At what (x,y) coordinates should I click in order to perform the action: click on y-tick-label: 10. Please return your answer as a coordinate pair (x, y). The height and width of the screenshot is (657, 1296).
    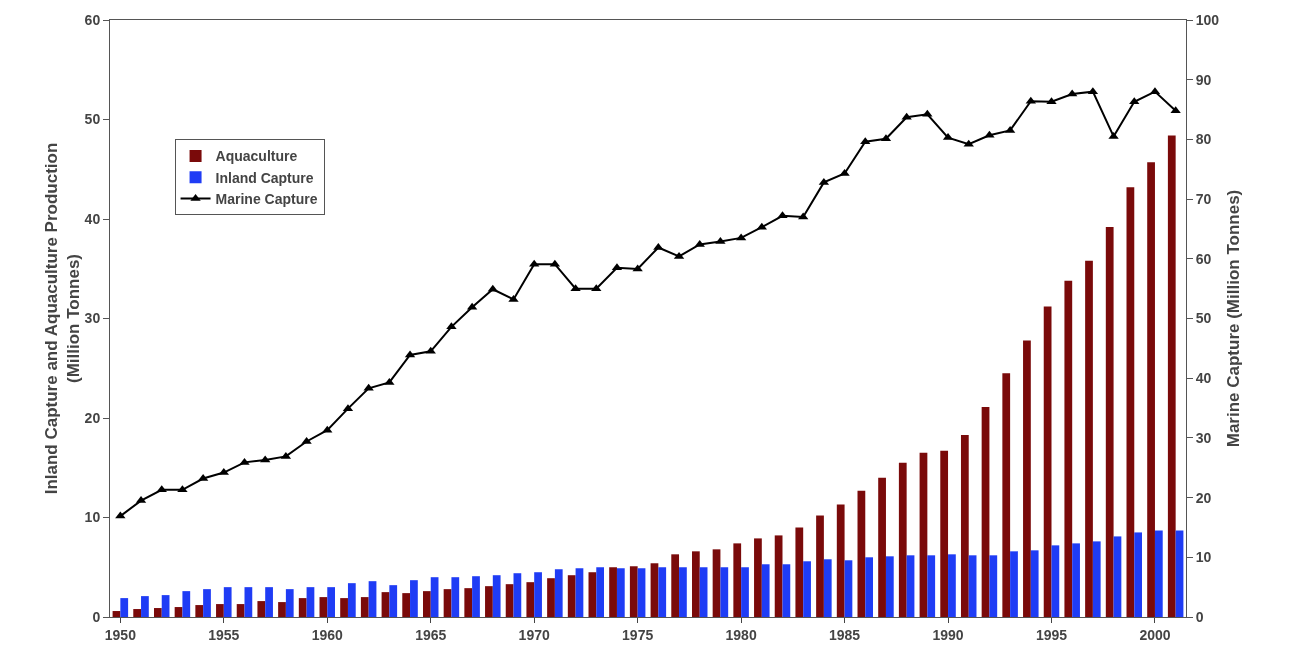
    Looking at the image, I should click on (92, 517).